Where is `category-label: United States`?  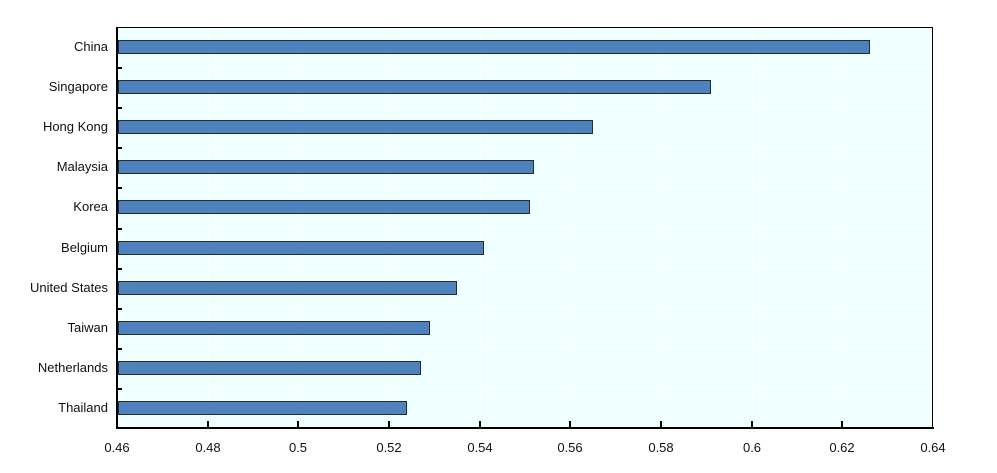
category-label: United States is located at coordinates (68, 287).